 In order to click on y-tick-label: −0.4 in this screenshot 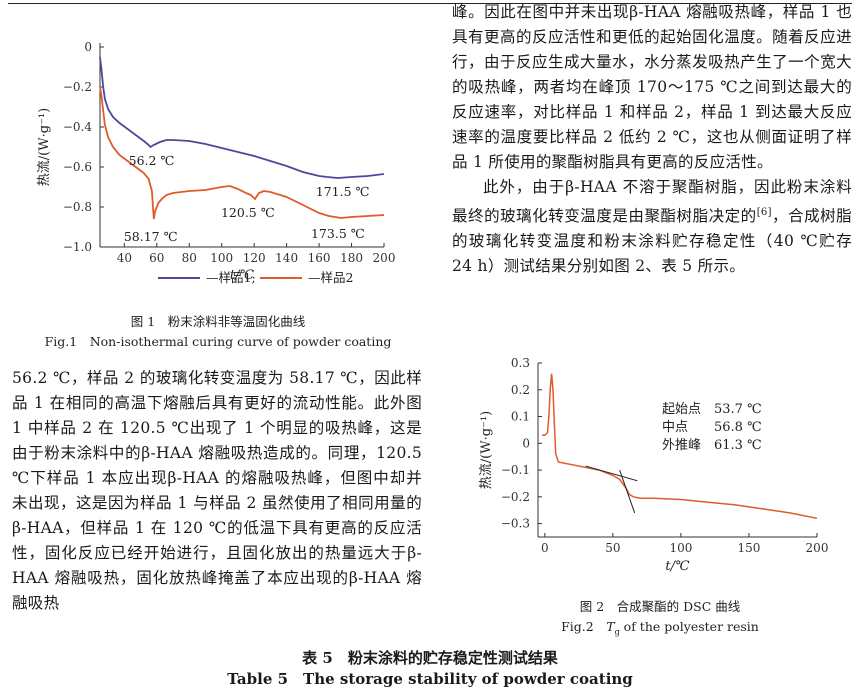, I will do `click(78, 127)`.